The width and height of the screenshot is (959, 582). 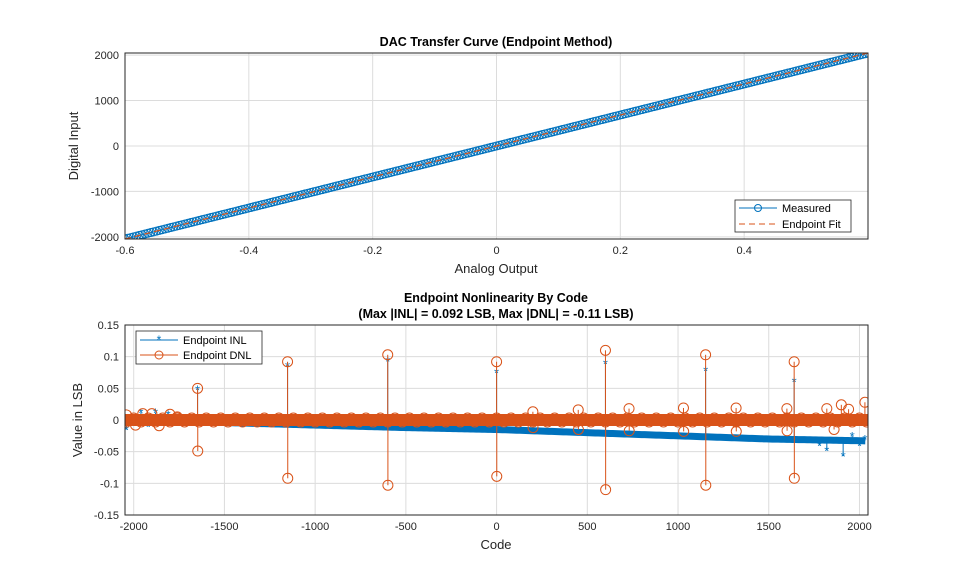 What do you see at coordinates (859, 527) in the screenshot?
I see `x-tick-label: 2000` at bounding box center [859, 527].